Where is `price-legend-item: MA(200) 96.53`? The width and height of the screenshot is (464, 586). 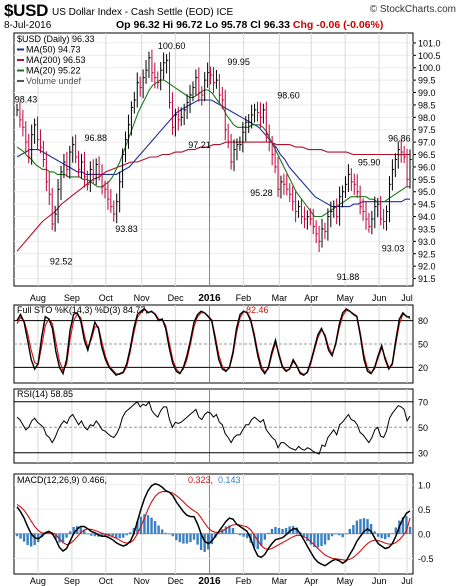
price-legend-item: MA(200) 96.53 is located at coordinates (56, 60).